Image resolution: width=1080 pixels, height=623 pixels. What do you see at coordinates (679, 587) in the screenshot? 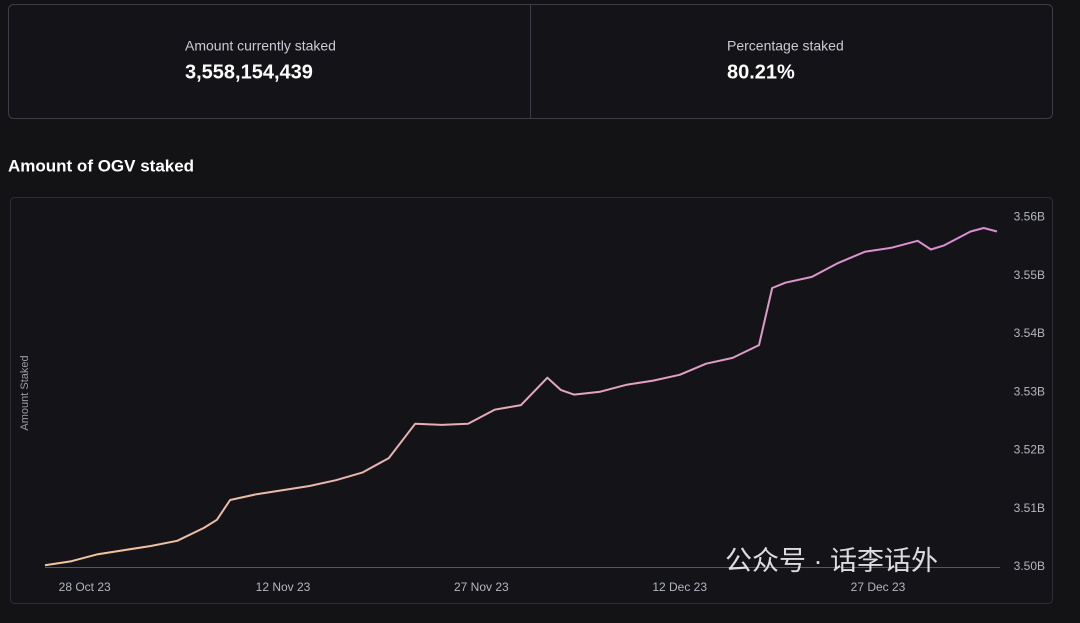
I see `x-tick-label: 12 Dec 23` at bounding box center [679, 587].